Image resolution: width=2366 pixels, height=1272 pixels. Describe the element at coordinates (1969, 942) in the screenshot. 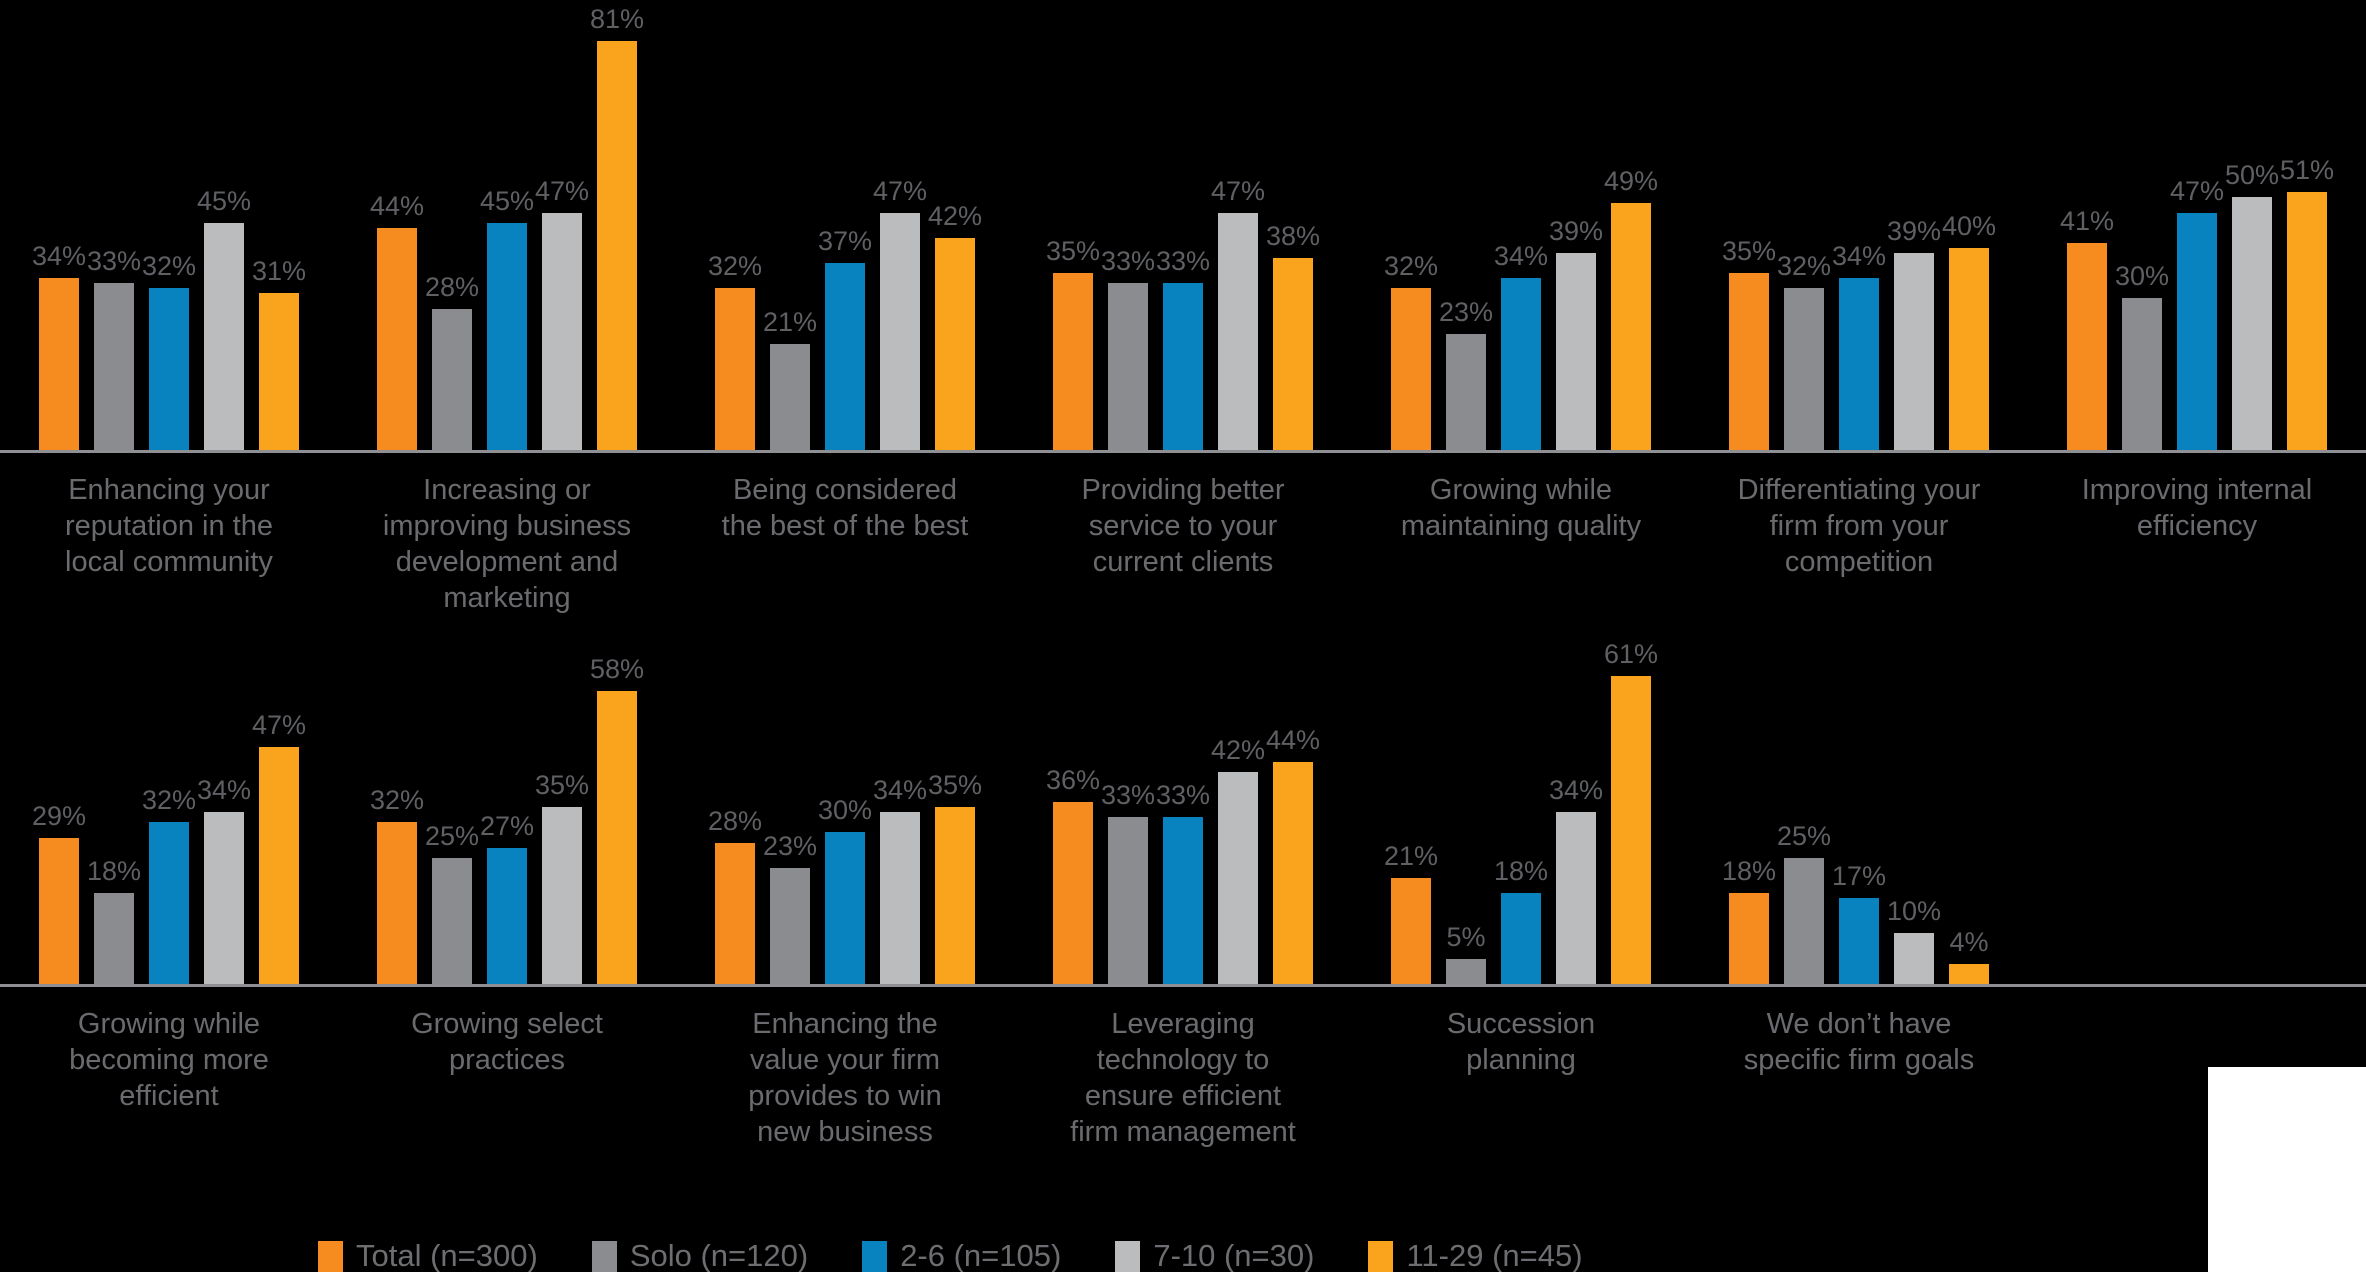

I see `bar-value-label: 4%` at that location.